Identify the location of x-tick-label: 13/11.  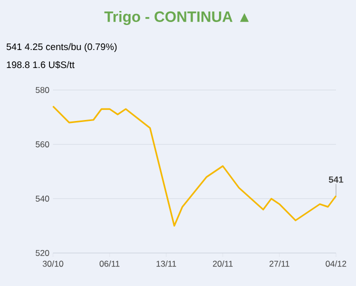
(166, 263).